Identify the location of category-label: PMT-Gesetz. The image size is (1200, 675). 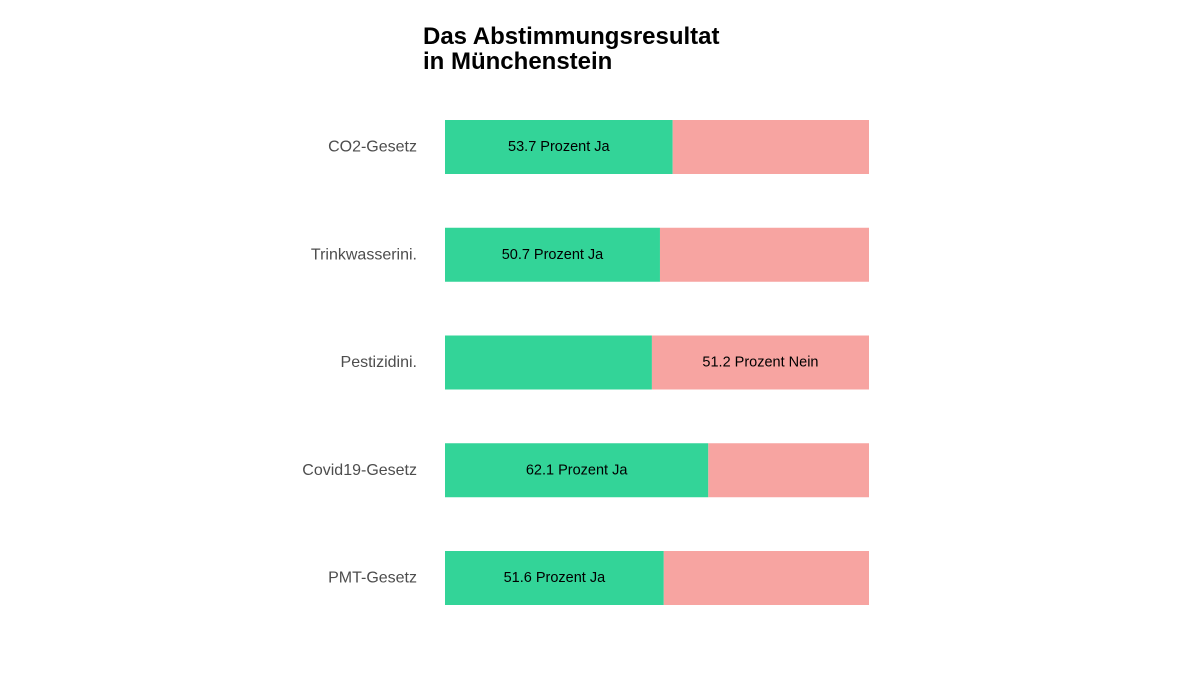
(372, 578).